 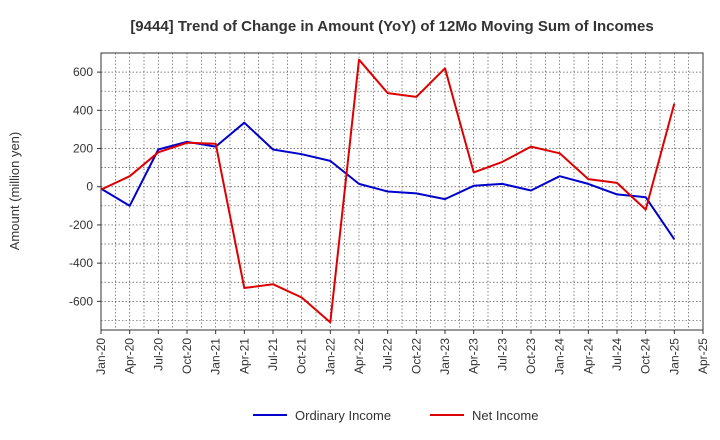 What do you see at coordinates (359, 356) in the screenshot?
I see `x-tick-label: Apr-22` at bounding box center [359, 356].